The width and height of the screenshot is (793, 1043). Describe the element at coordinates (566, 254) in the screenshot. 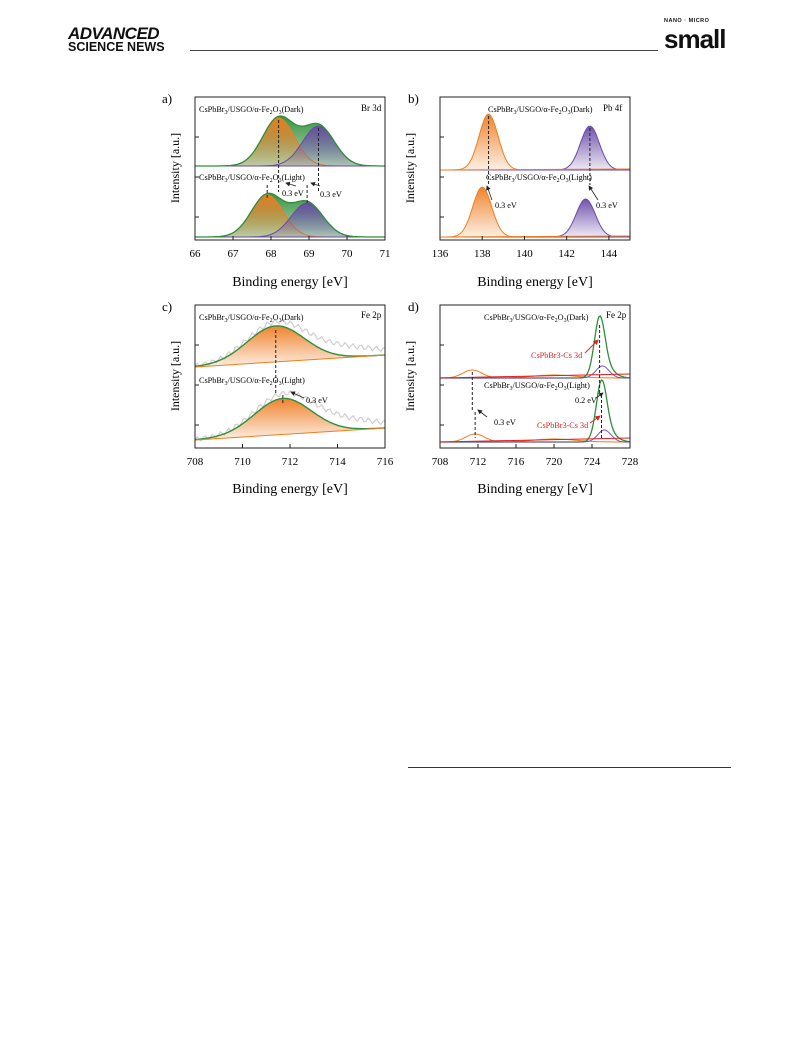

I see `x-tick-label: 142` at that location.